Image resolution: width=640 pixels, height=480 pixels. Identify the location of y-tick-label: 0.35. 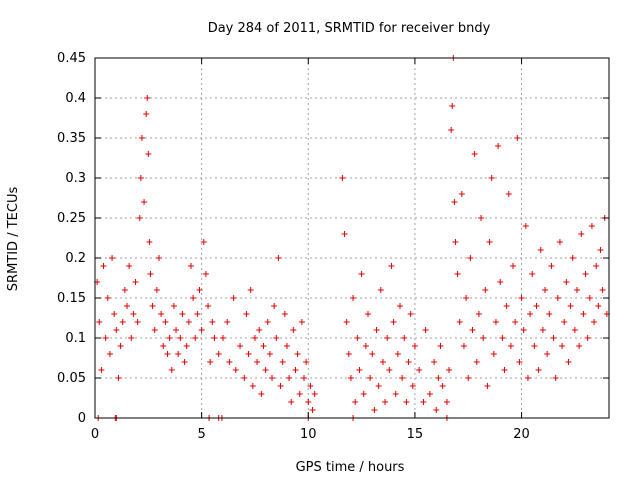
(71, 138).